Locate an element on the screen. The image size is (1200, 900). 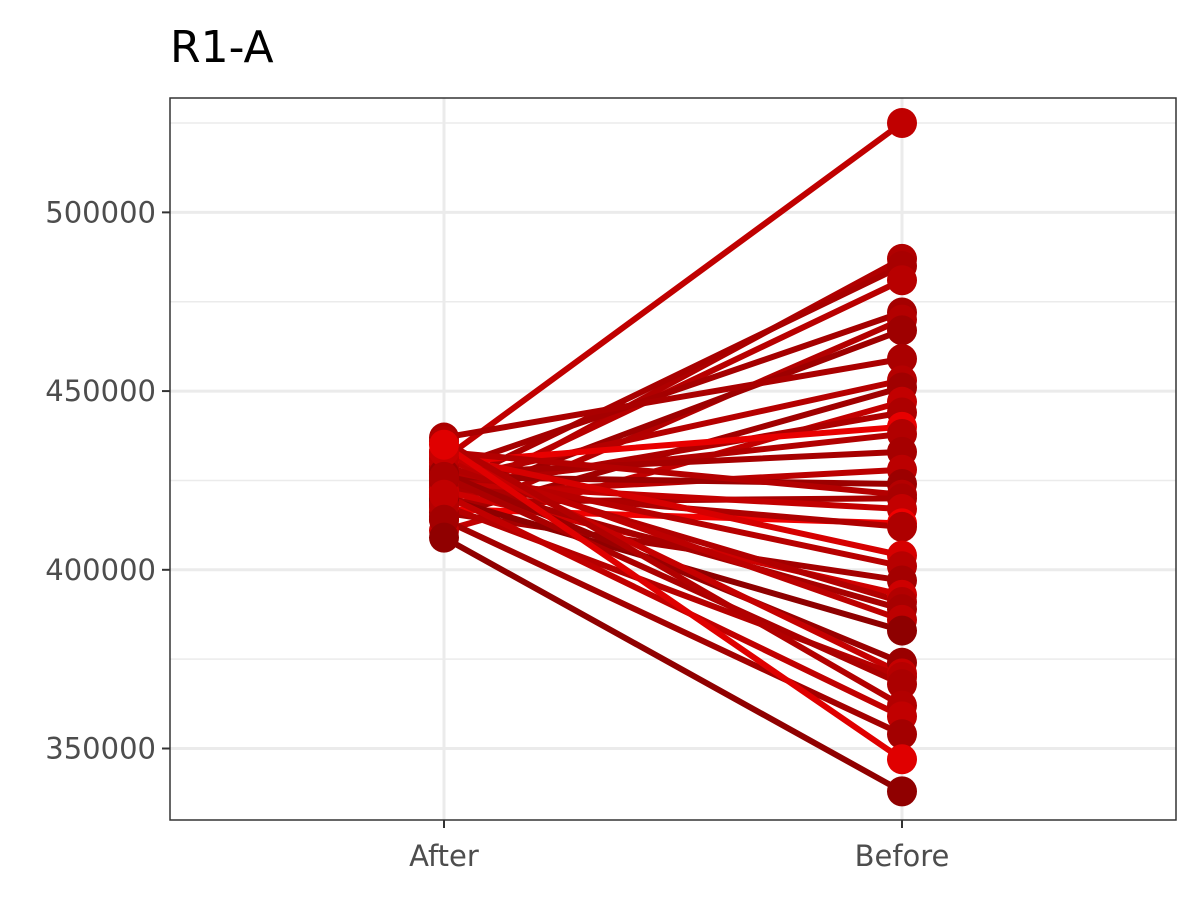
chart-title: R1-A is located at coordinates (222, 47).